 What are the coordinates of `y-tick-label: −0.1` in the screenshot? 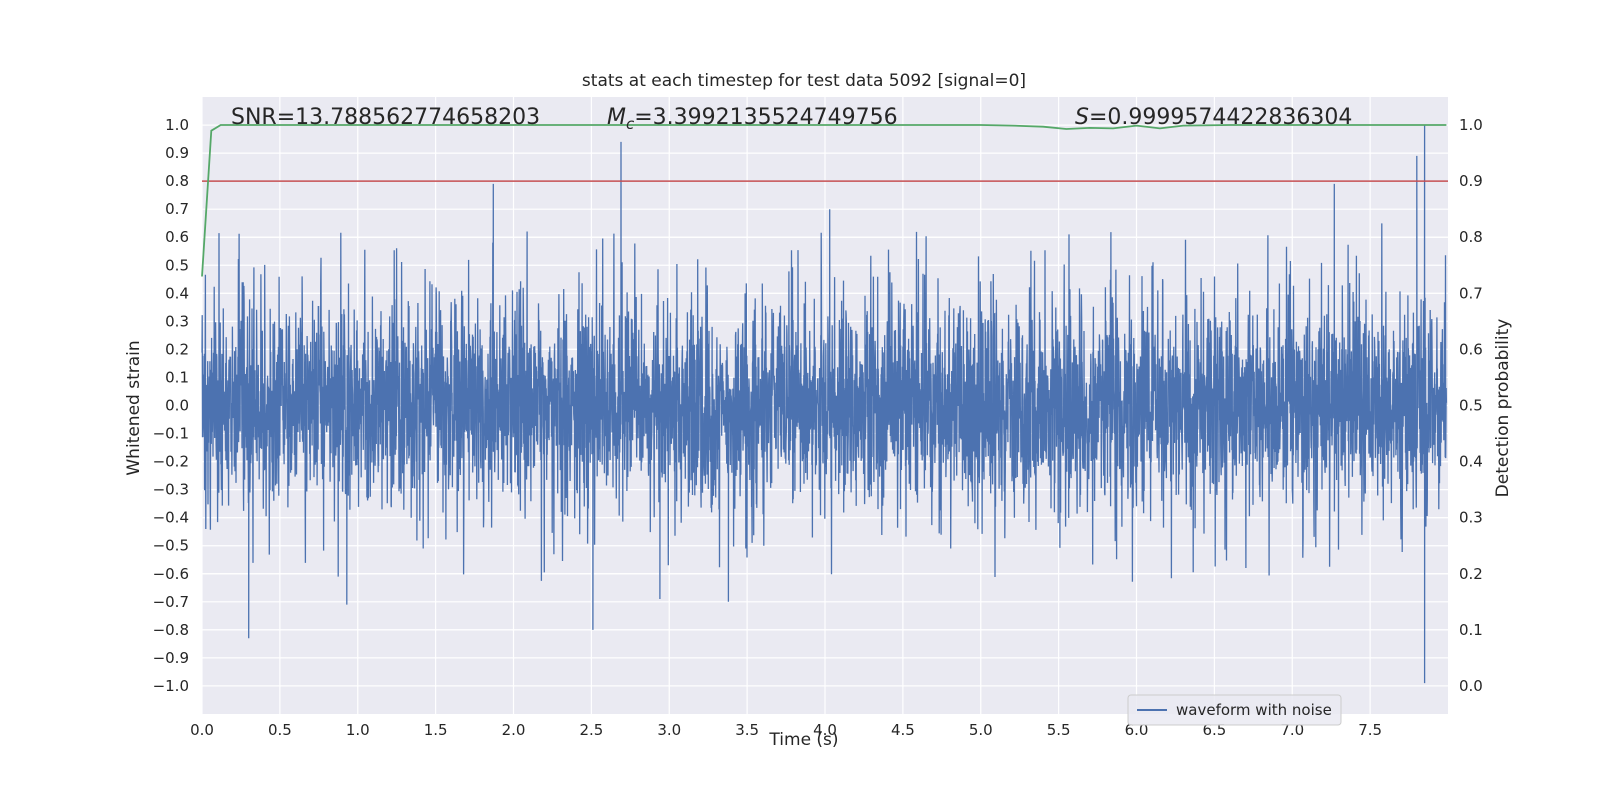 It's located at (171, 434).